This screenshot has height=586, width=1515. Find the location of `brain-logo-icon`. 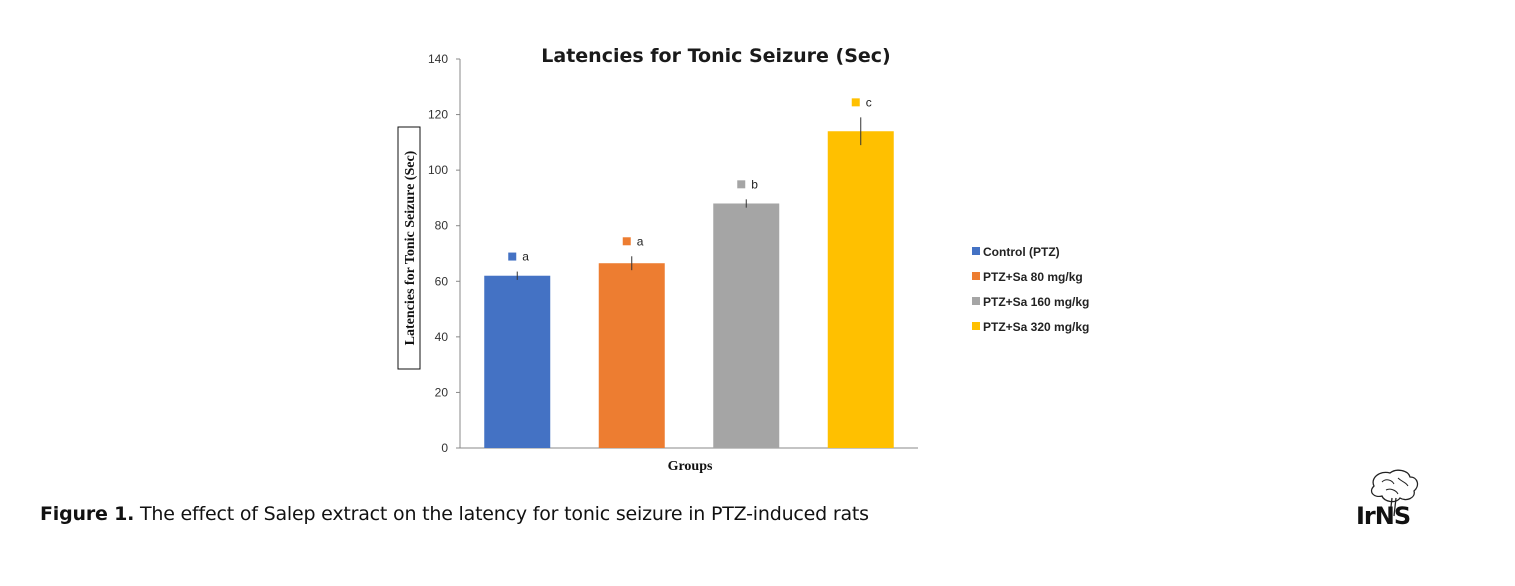

brain-logo-icon is located at coordinates (1394, 493).